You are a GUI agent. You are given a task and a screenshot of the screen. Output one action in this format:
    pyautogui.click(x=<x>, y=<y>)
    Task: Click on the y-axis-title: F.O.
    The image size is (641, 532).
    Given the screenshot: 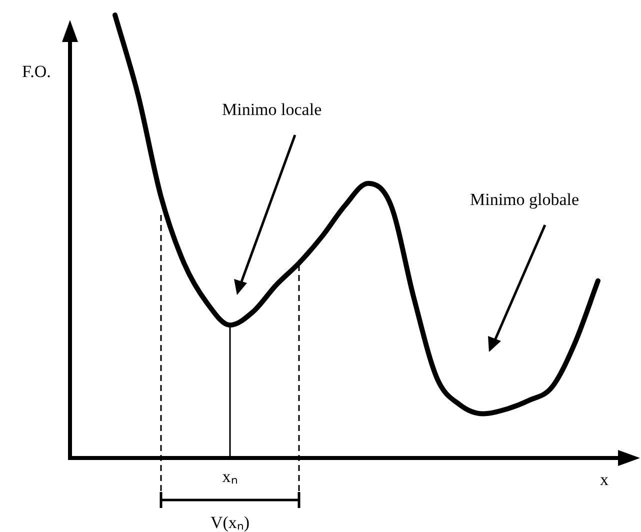 What is the action you would take?
    pyautogui.click(x=36, y=72)
    